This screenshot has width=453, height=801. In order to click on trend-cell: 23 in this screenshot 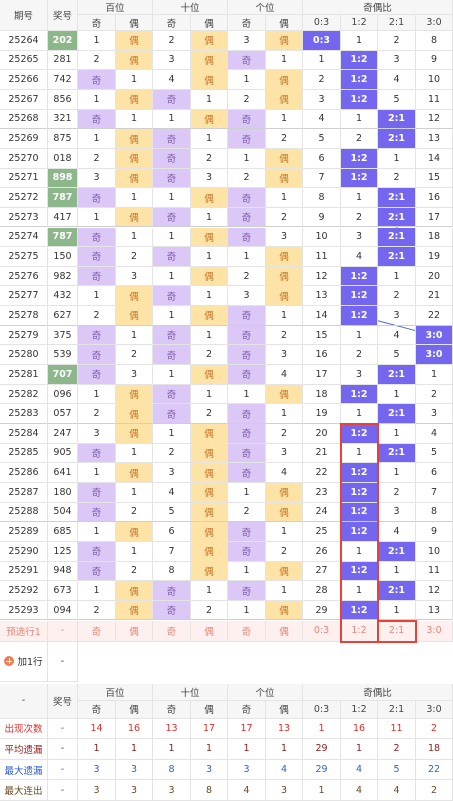, I will do `click(322, 492)`.